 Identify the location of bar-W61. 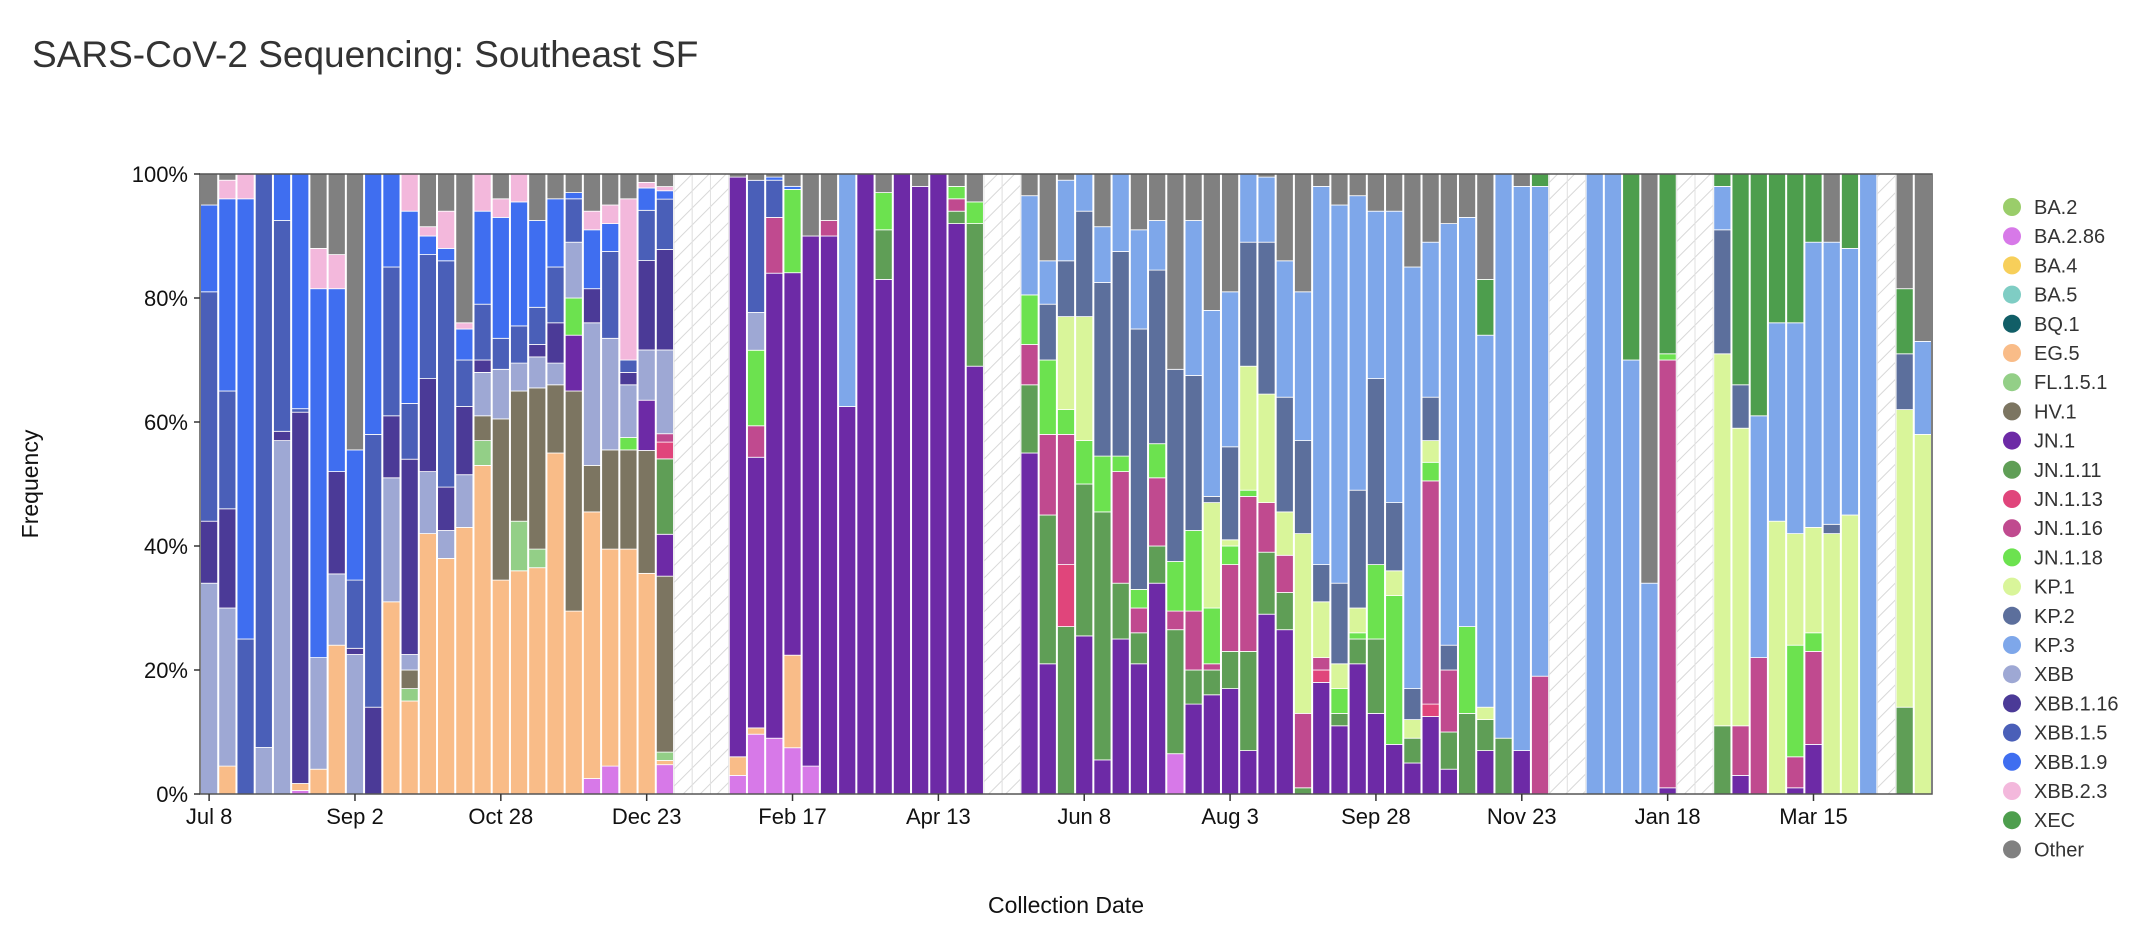
(1303, 484).